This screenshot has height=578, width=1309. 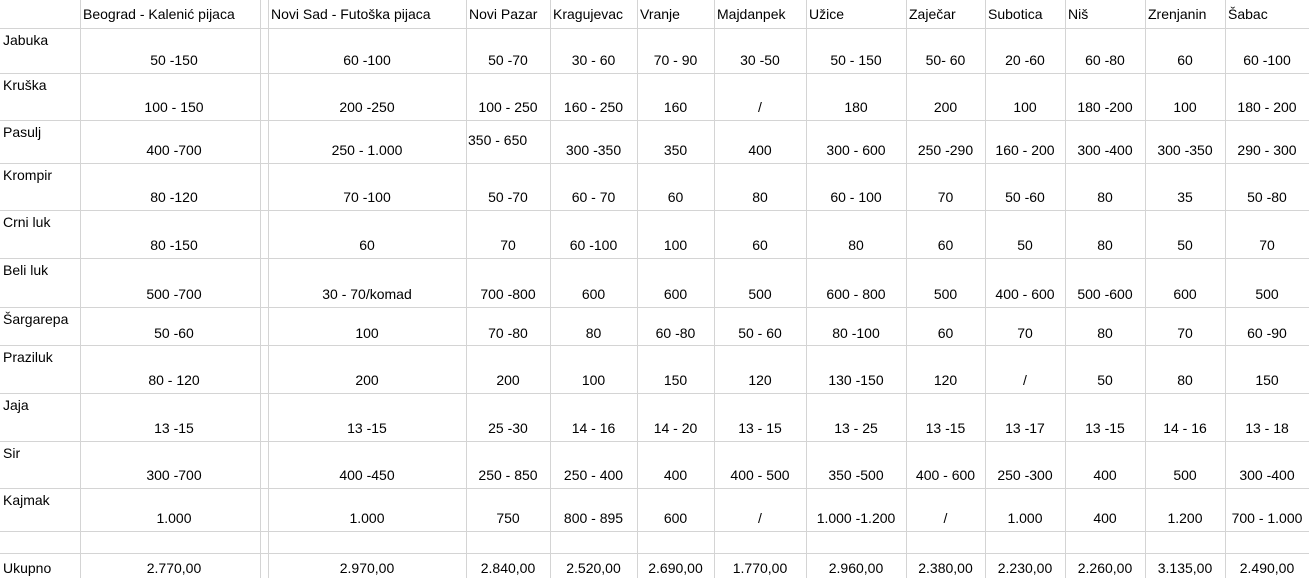 What do you see at coordinates (675, 150) in the screenshot?
I see `cell: 350` at bounding box center [675, 150].